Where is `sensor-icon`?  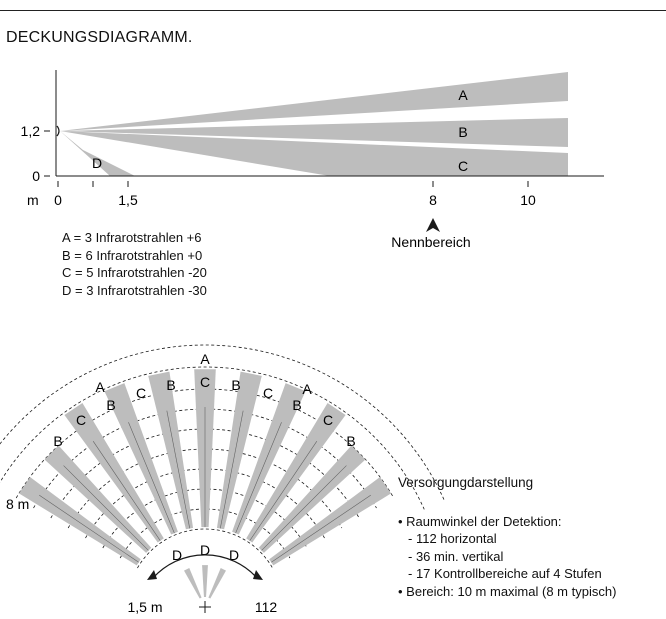
sensor-icon is located at coordinates (58, 131).